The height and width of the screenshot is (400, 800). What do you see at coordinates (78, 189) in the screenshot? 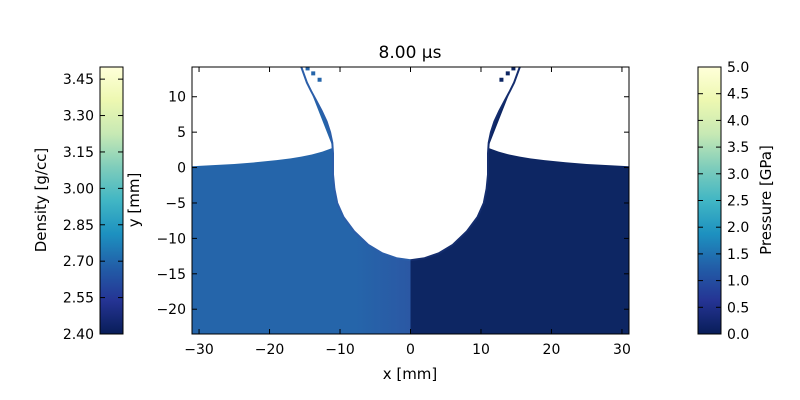
I see `colorbar-tick-label: 3.00` at bounding box center [78, 189].